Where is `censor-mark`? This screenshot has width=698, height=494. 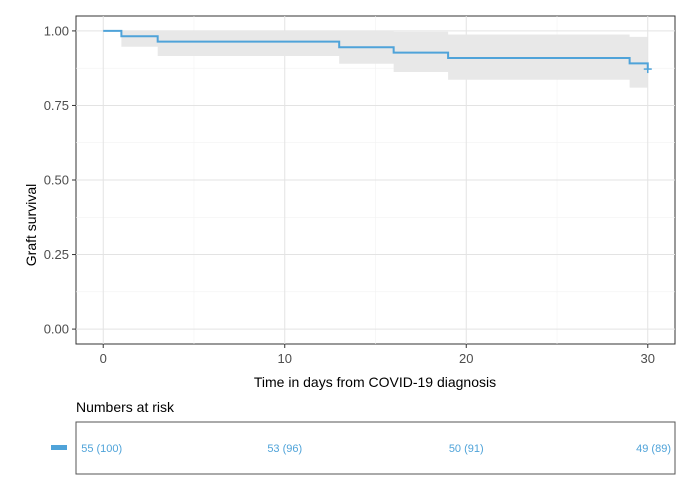
censor-mark is located at coordinates (647, 69).